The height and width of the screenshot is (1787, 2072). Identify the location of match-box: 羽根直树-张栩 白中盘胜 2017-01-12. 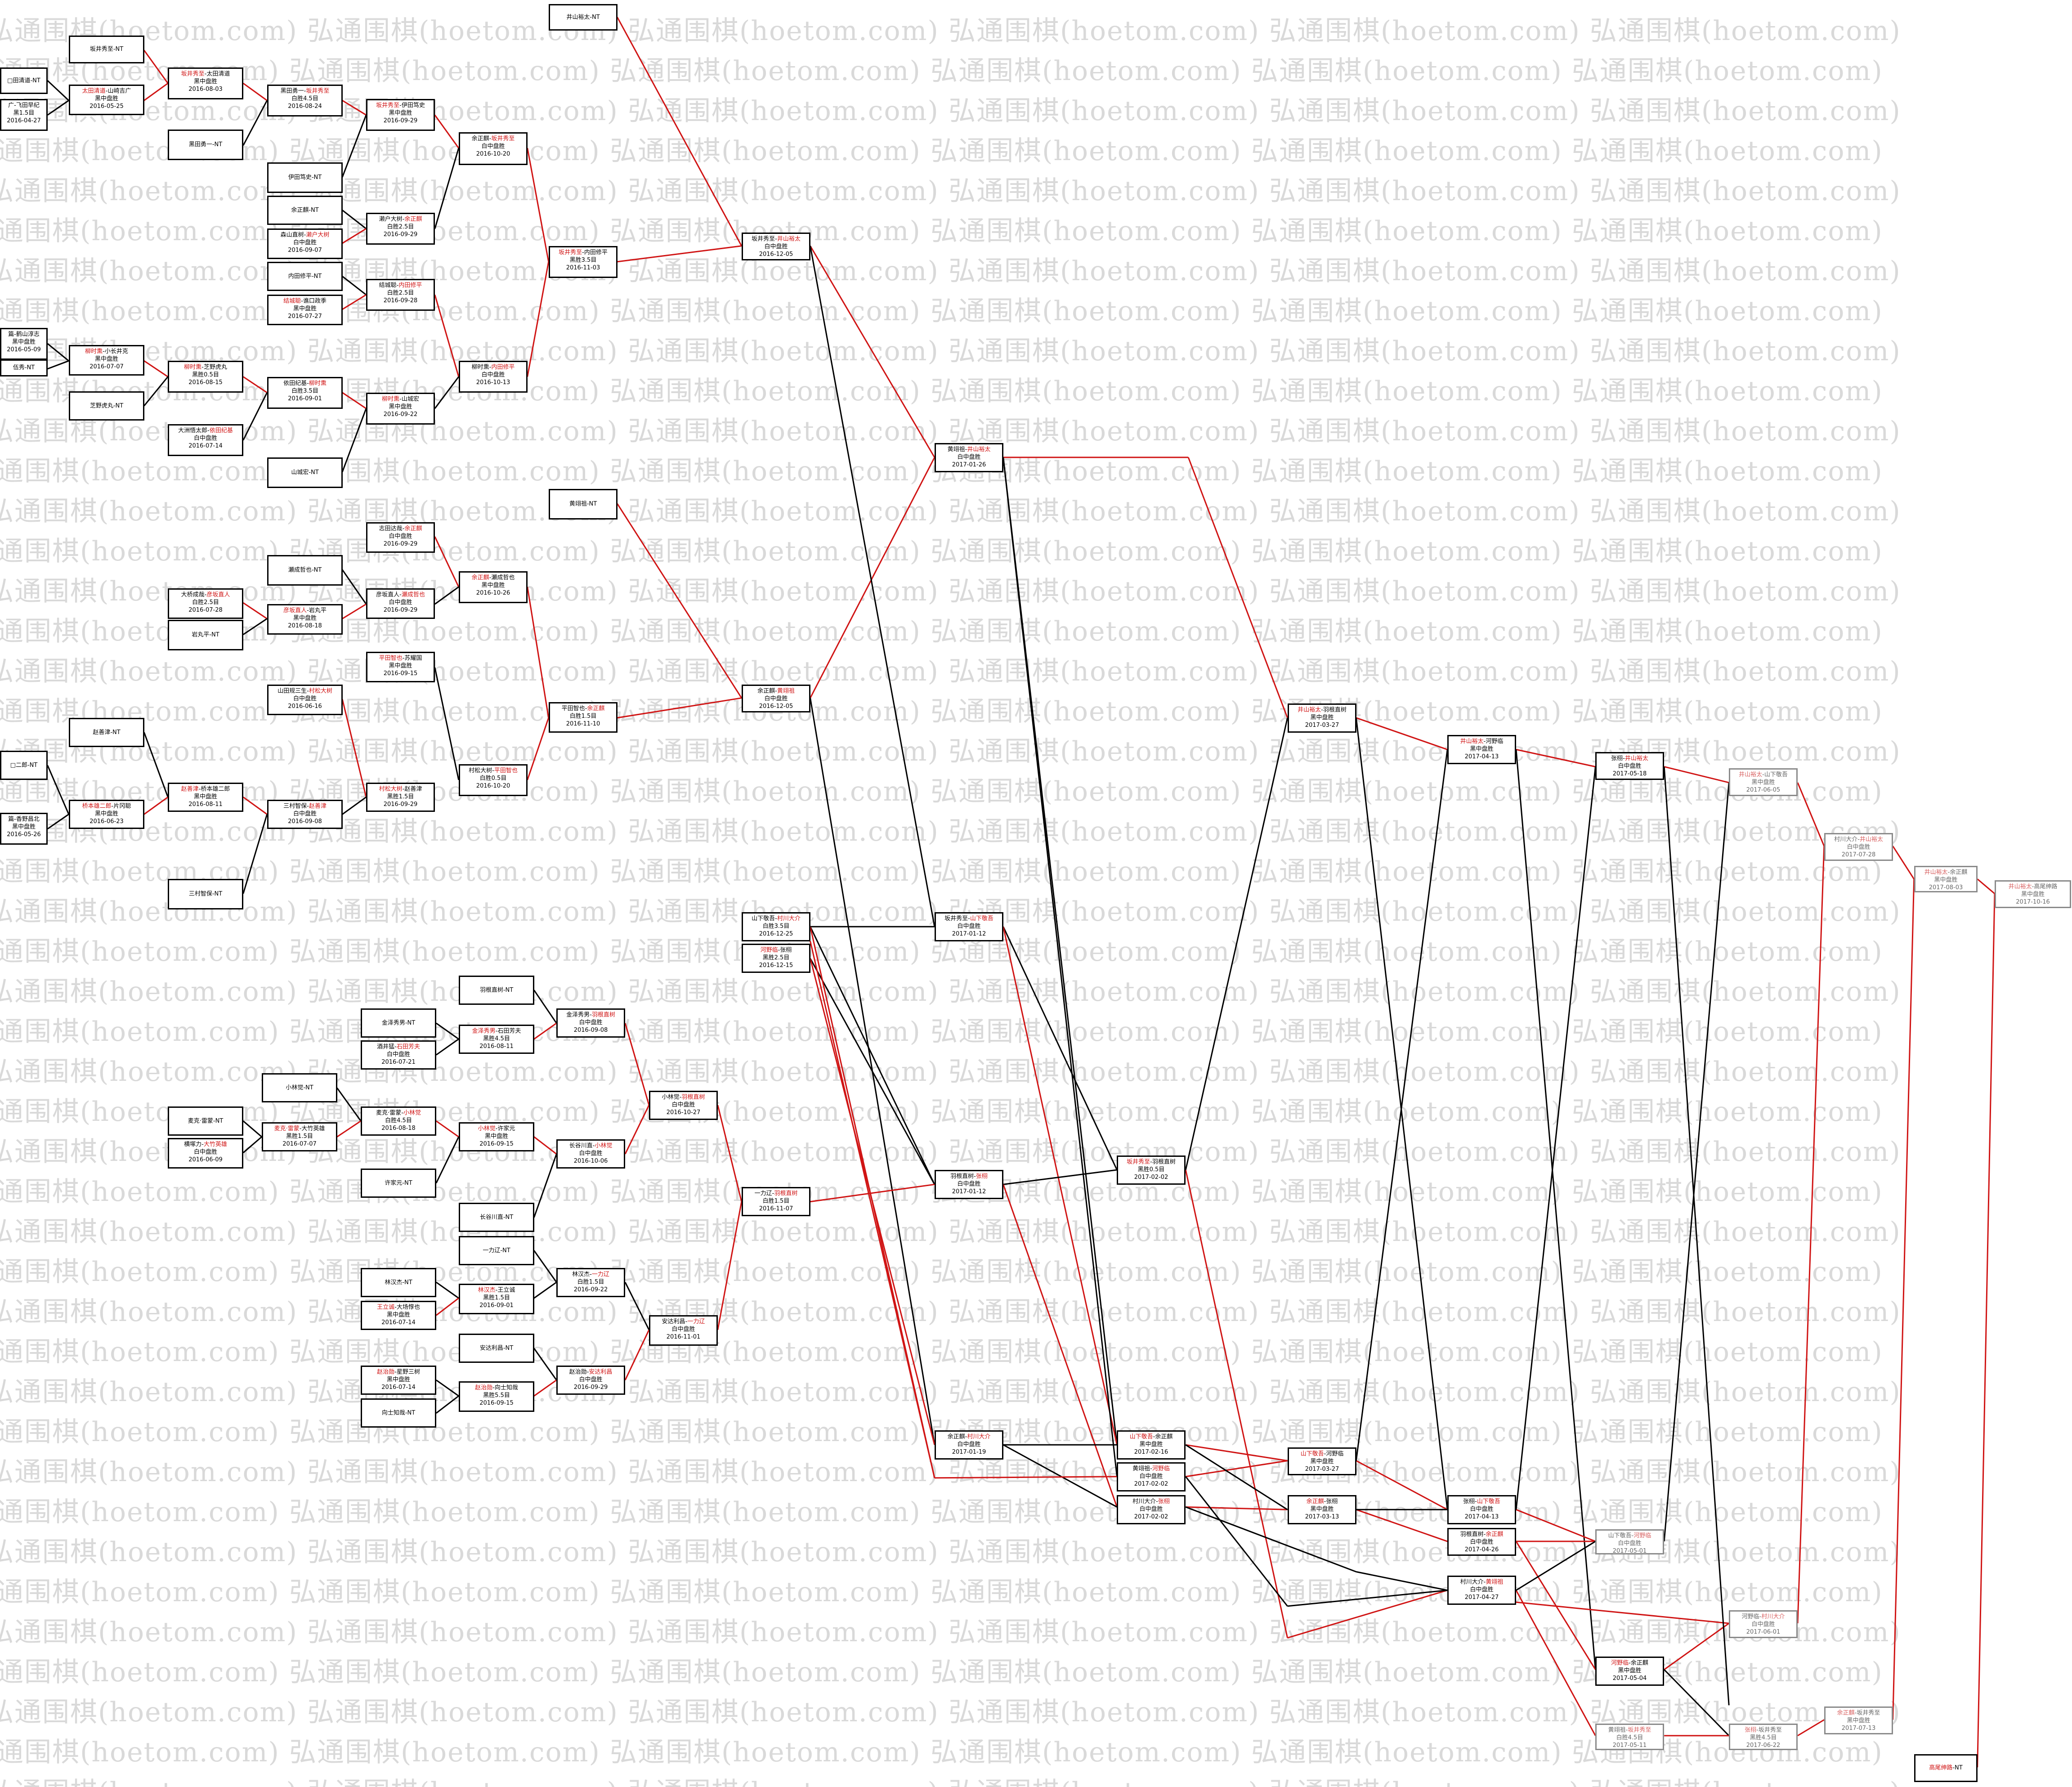
(969, 1185).